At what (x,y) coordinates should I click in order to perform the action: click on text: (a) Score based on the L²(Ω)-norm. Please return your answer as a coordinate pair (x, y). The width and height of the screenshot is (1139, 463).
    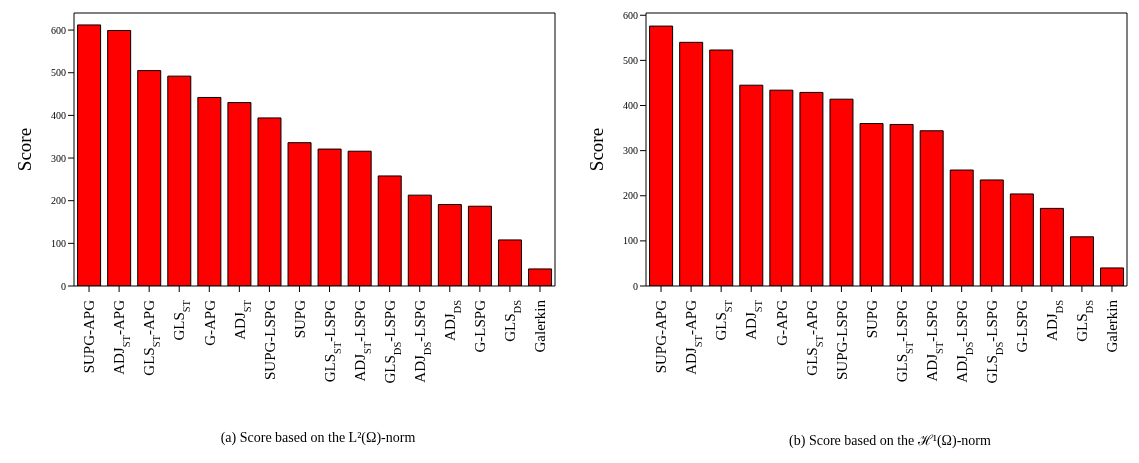
    Looking at the image, I should click on (318, 438).